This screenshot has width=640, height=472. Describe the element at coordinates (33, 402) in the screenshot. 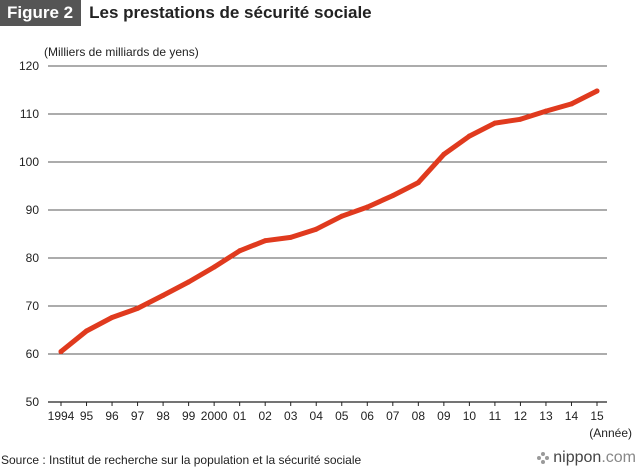

I see `y-tick-label-50: 50` at that location.